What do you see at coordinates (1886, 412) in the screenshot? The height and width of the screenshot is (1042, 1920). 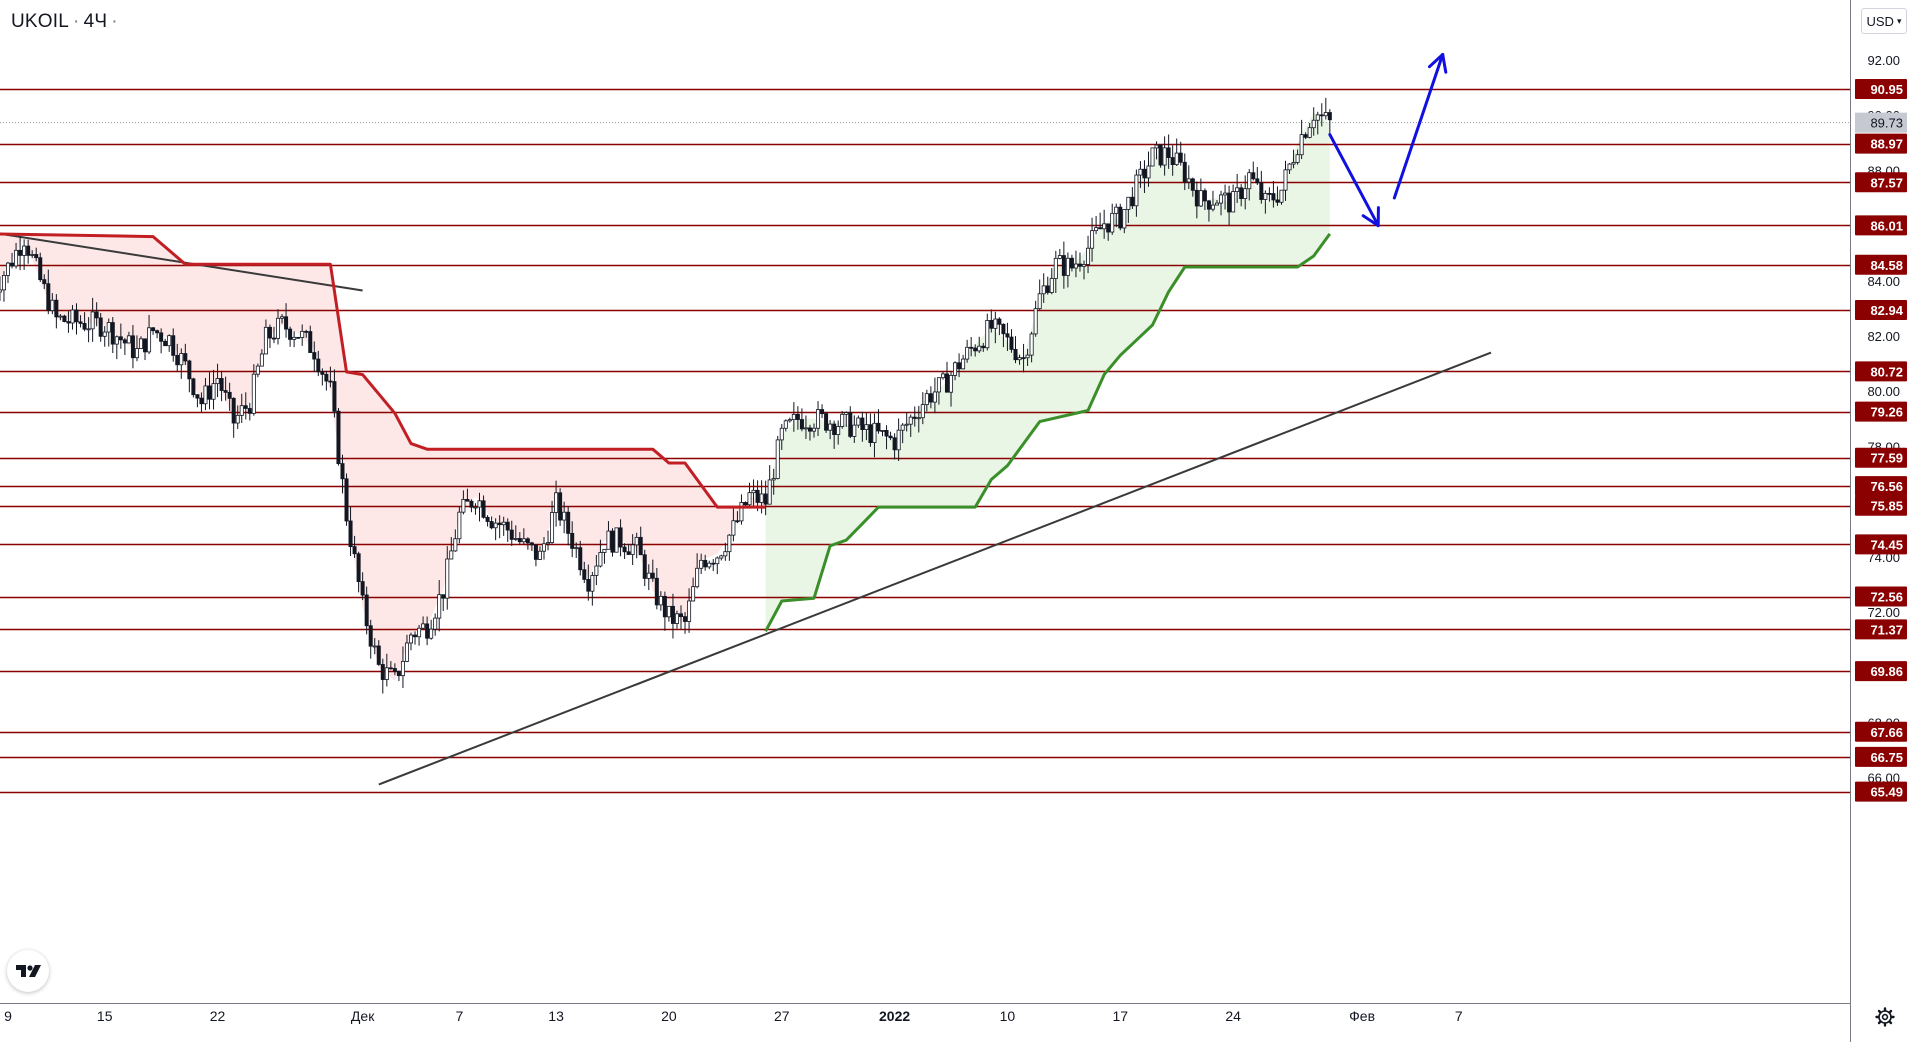 I see `level-label-text: 79.26` at bounding box center [1886, 412].